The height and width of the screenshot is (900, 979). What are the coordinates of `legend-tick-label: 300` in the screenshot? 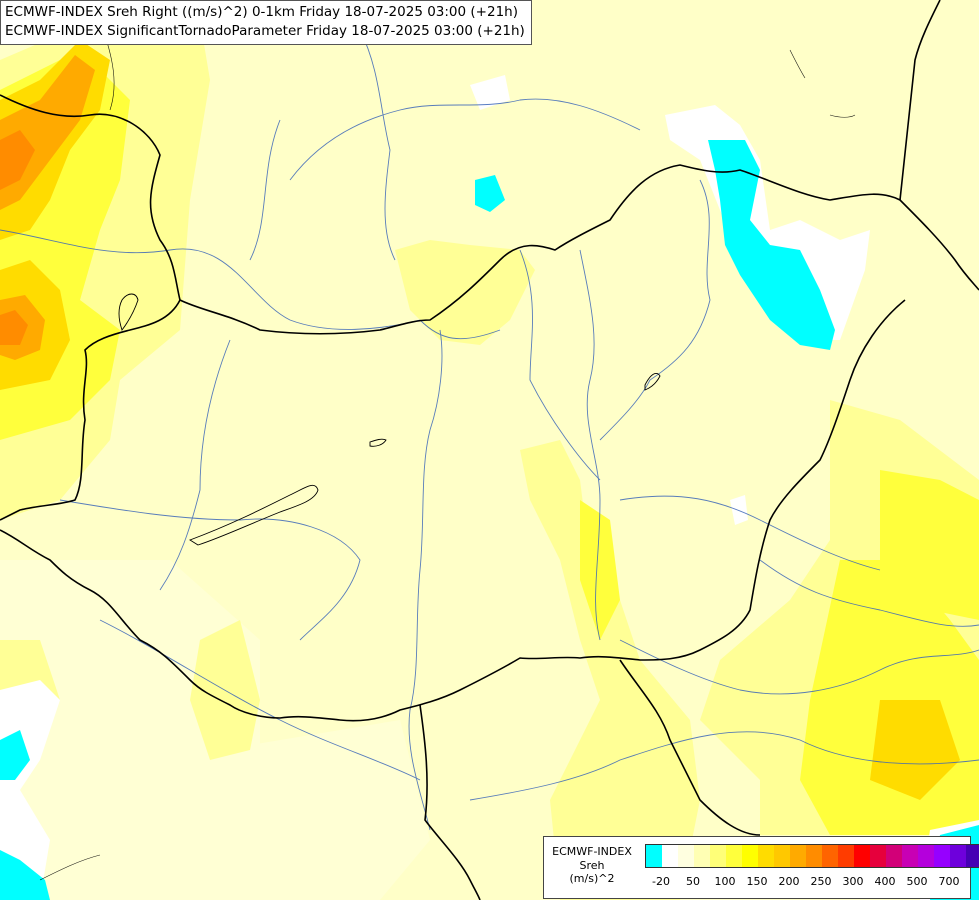 It's located at (853, 881).